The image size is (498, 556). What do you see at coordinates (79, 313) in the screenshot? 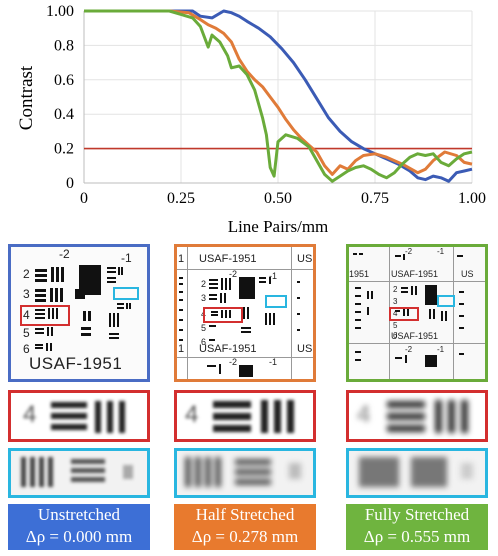
I see `target-panel-unstretched: -2 -1 2 3 4 5 6 USAF-1951` at bounding box center [79, 313].